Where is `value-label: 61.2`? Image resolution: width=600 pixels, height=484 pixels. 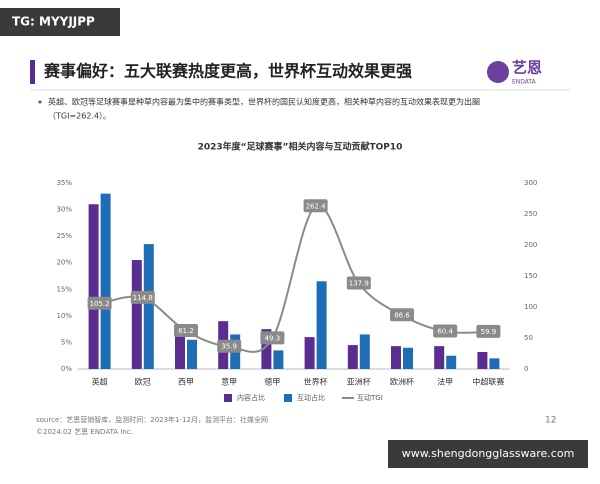
value-label: 61.2 is located at coordinates (186, 331).